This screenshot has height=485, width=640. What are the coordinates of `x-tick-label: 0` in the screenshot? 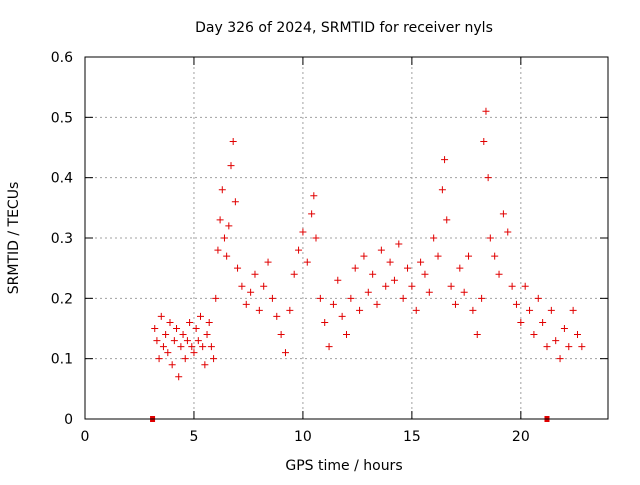 It's located at (85, 437).